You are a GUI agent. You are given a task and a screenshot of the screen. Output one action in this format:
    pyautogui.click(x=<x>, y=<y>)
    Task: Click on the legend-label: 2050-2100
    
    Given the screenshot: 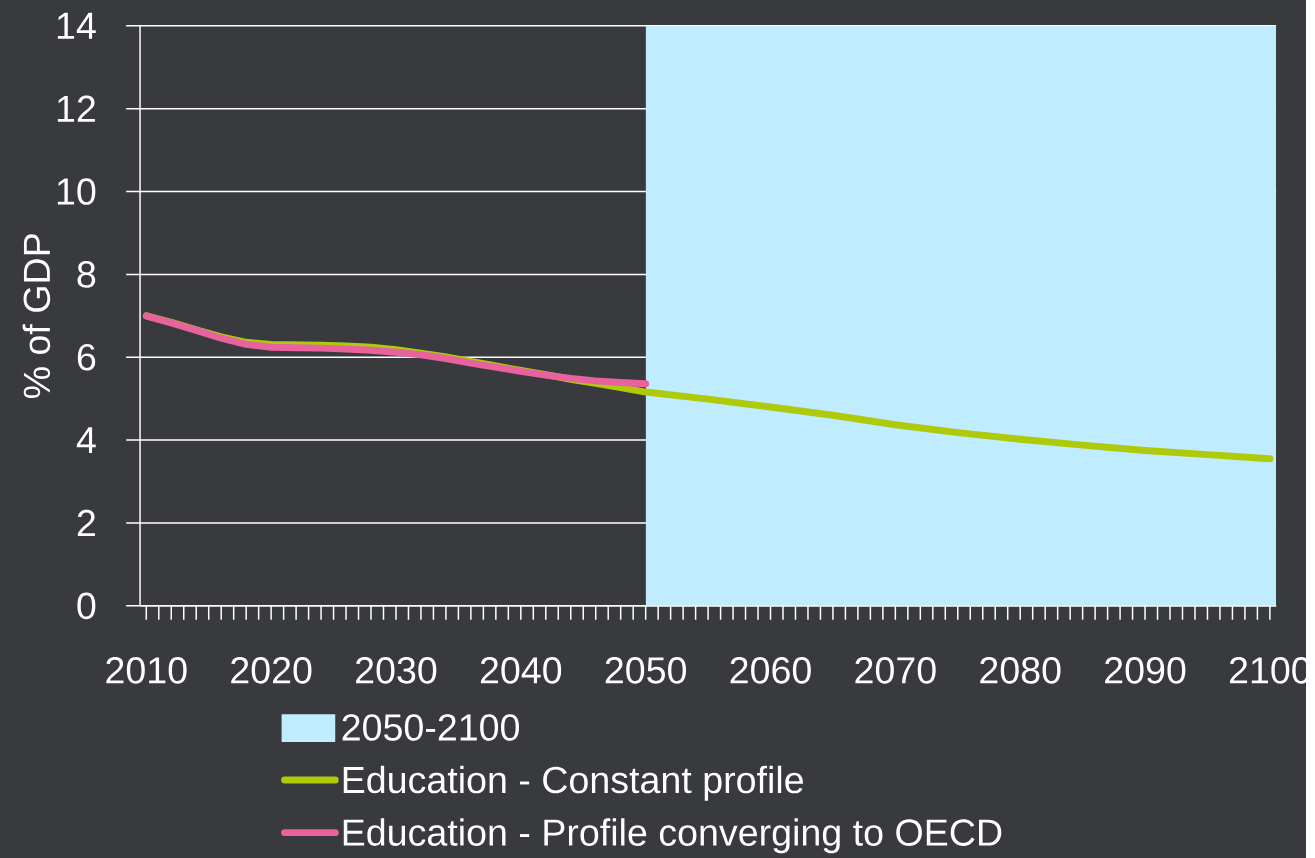 What is the action you would take?
    pyautogui.click(x=430, y=727)
    